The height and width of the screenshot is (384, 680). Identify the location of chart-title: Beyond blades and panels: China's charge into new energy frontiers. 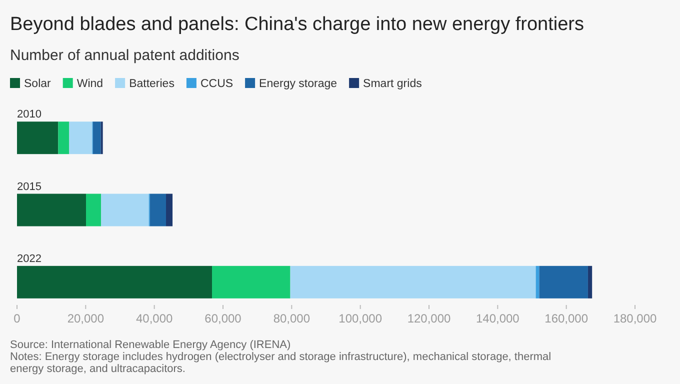
(297, 24).